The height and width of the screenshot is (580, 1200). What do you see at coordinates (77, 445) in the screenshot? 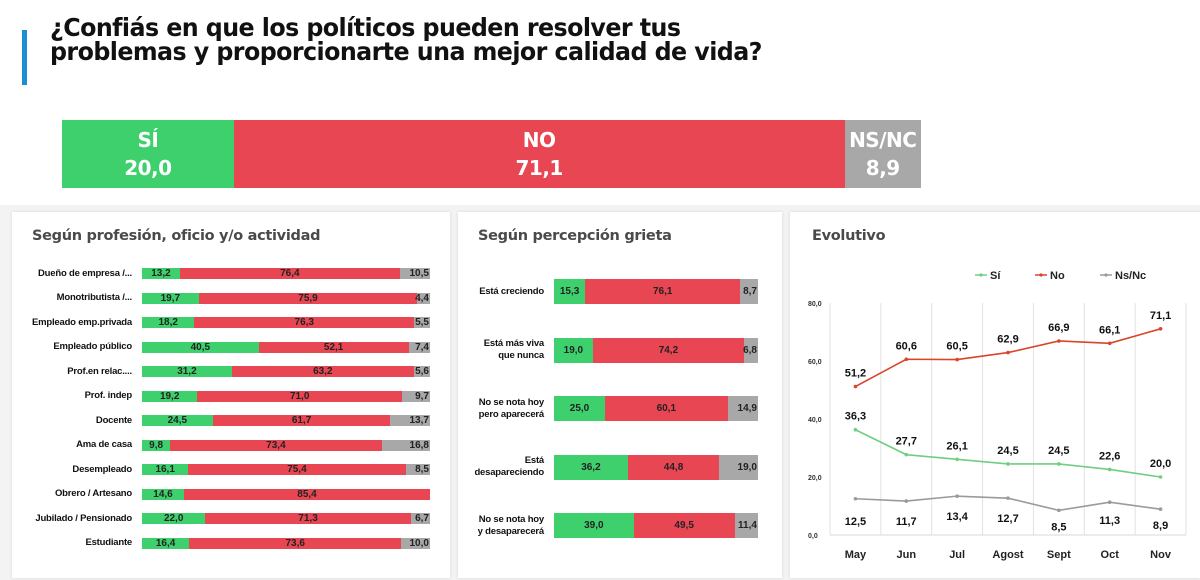
I see `bar-category-label: Ama de casa` at bounding box center [77, 445].